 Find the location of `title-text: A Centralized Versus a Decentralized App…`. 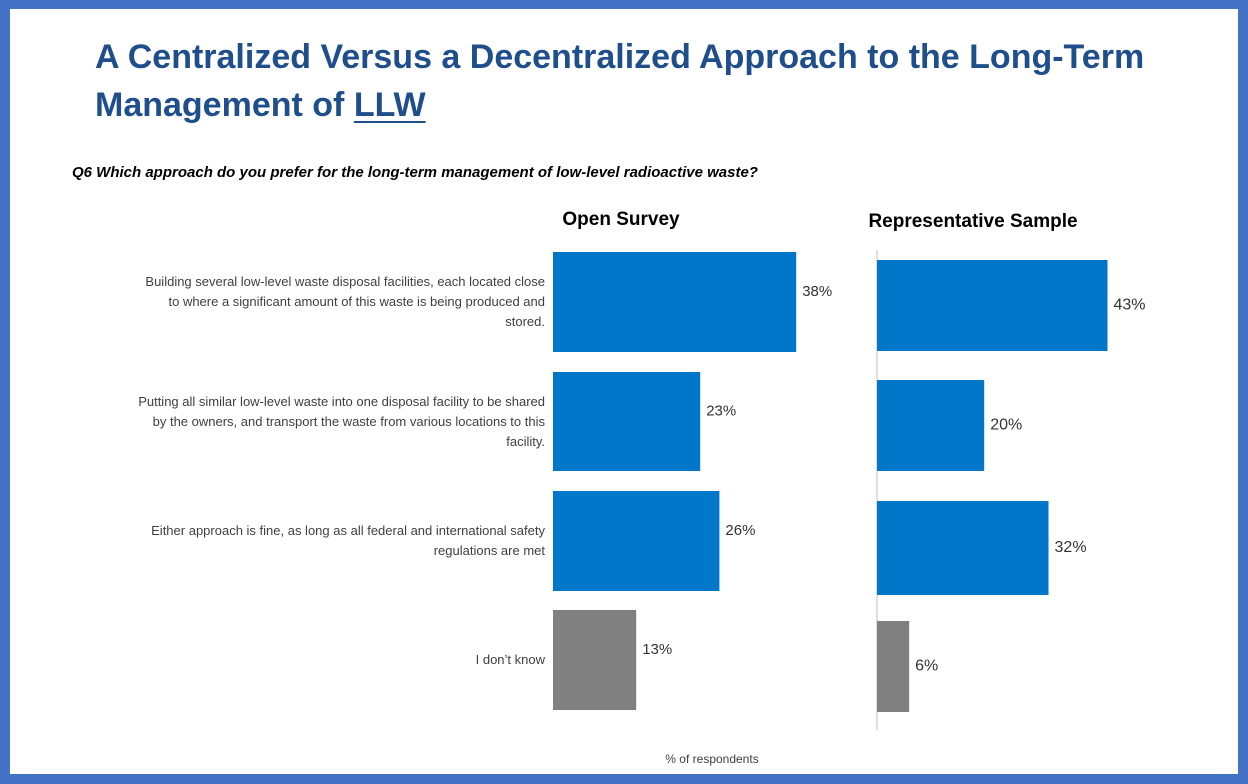

title-text: A Centralized Versus a Decentralized App… is located at coordinates (620, 81).